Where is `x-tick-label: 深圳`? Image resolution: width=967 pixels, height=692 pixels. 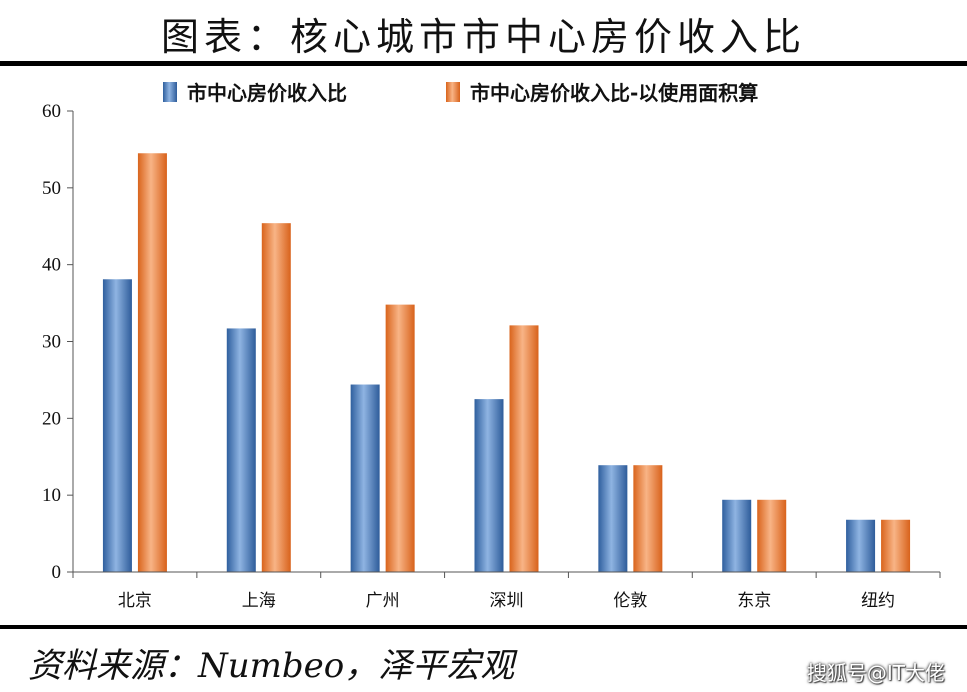 x-tick-label: 深圳 is located at coordinates (507, 601).